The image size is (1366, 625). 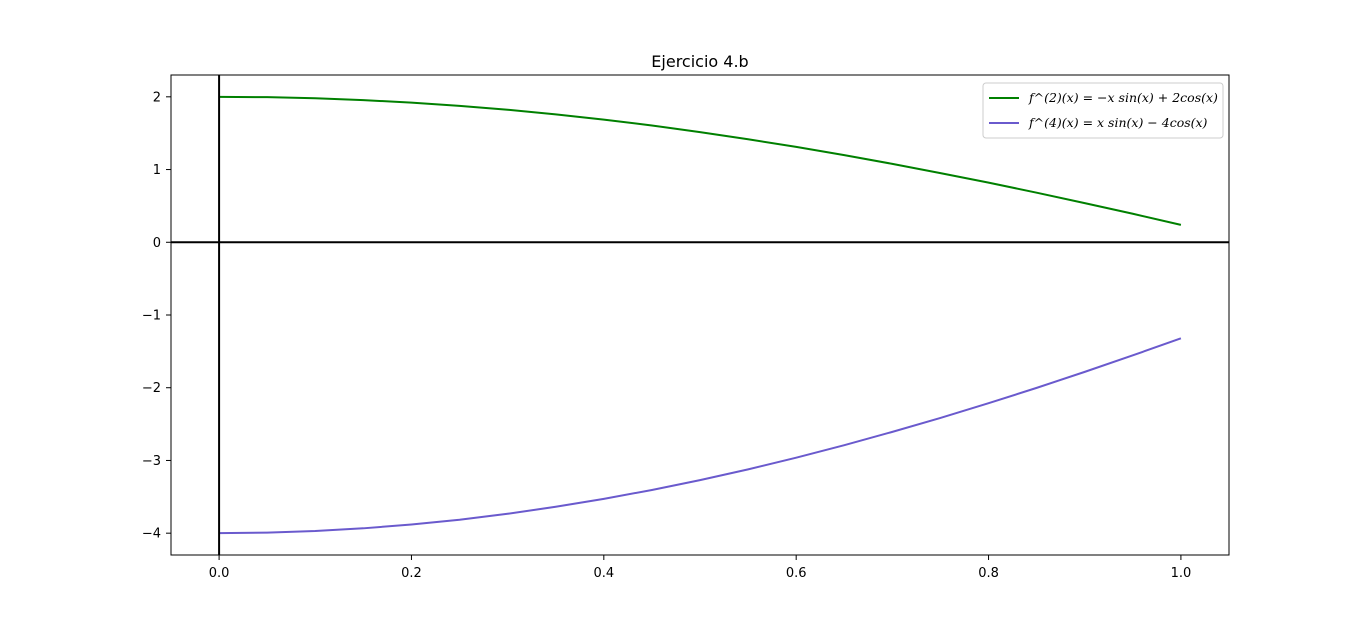 I want to click on y-tick-label-0: 2, so click(x=157, y=97).